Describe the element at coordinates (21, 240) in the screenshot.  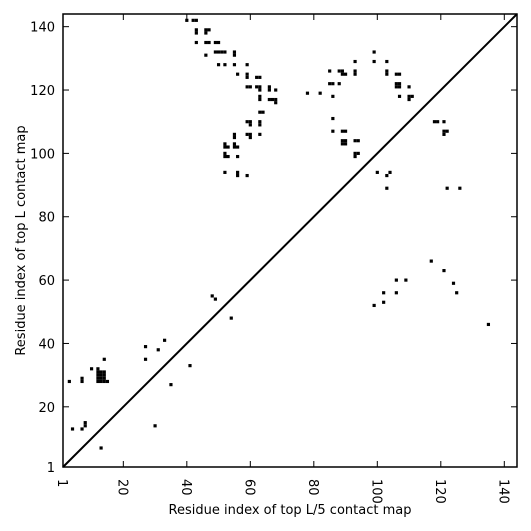
I see `y-axis-label: Residue index of top L contact map` at that location.